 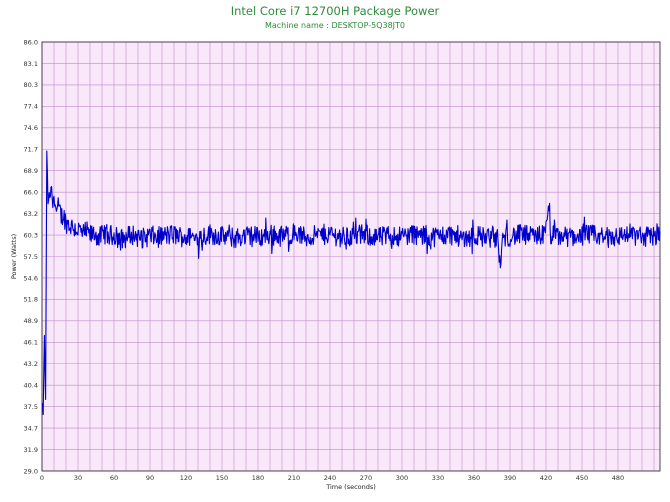 What do you see at coordinates (31, 214) in the screenshot?
I see `y-tick-label: 63.2` at bounding box center [31, 214].